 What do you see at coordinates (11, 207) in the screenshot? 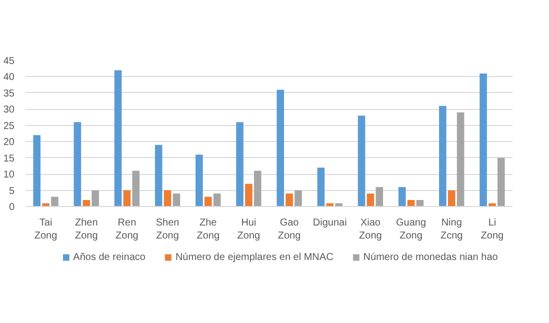
I see `y-tick-label: 0` at bounding box center [11, 207].